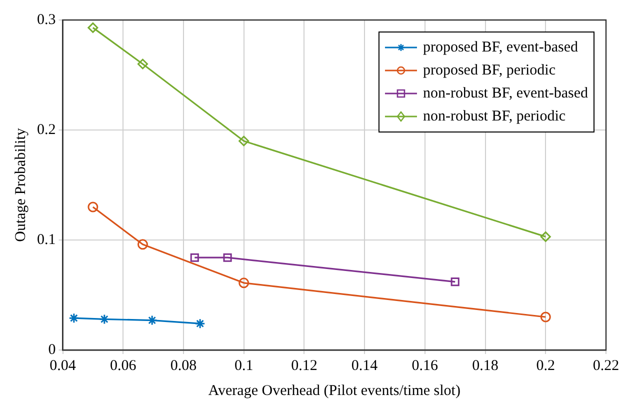  Describe the element at coordinates (52, 350) in the screenshot. I see `y-tick-label: 0` at that location.